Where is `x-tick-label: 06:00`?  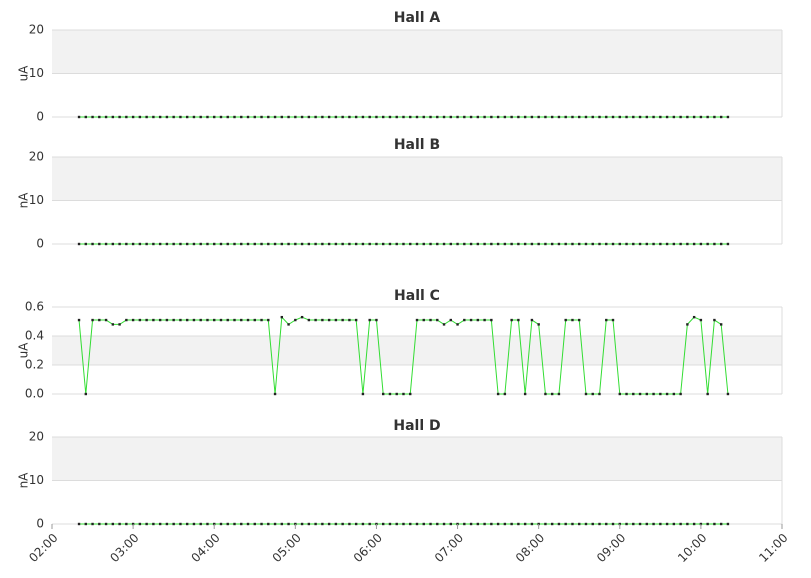
x-tick-label: 06:00 is located at coordinates (368, 548).